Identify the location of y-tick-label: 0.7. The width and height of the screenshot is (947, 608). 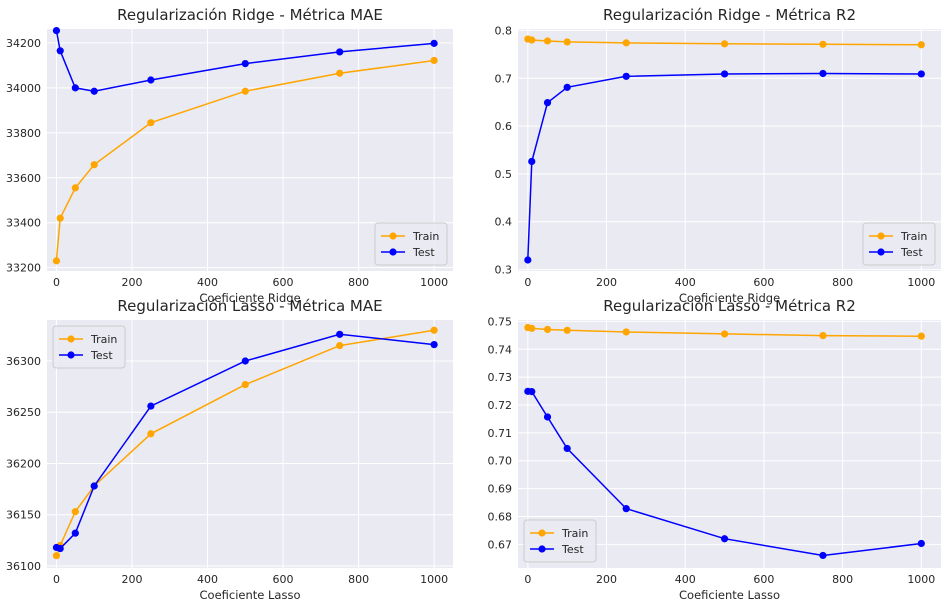
(504, 78).